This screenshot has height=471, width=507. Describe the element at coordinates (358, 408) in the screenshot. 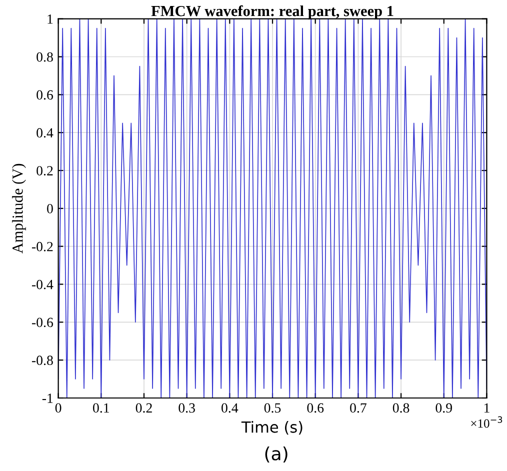

I see `x-tick-label: 0.7` at that location.